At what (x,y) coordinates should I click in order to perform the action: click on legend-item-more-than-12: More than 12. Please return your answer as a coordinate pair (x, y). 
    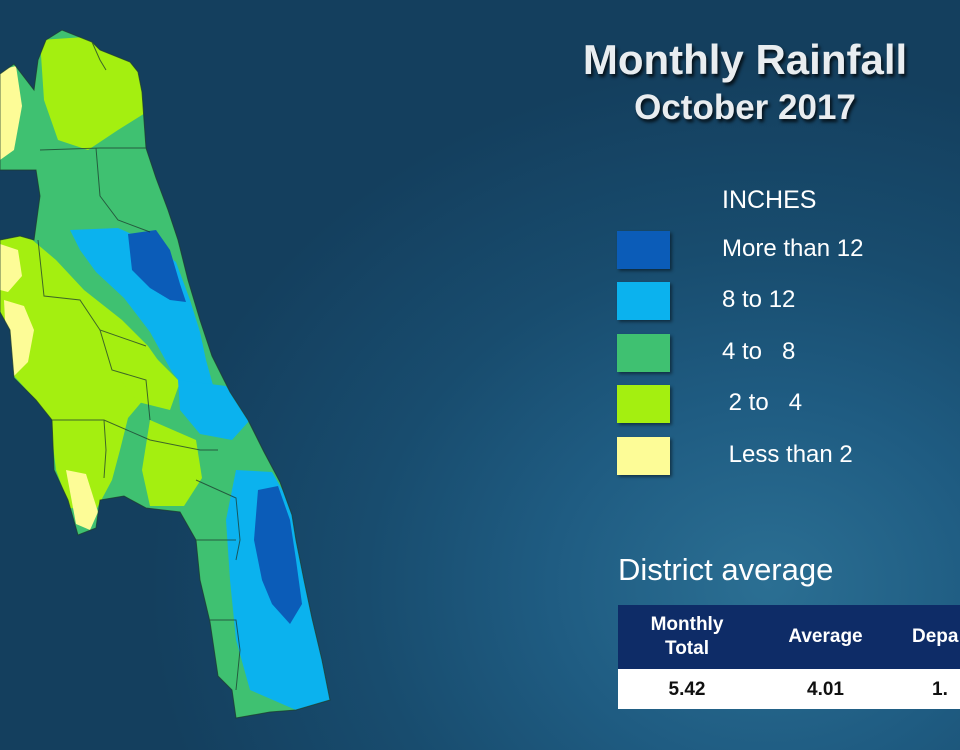
    Looking at the image, I should click on (777, 251).